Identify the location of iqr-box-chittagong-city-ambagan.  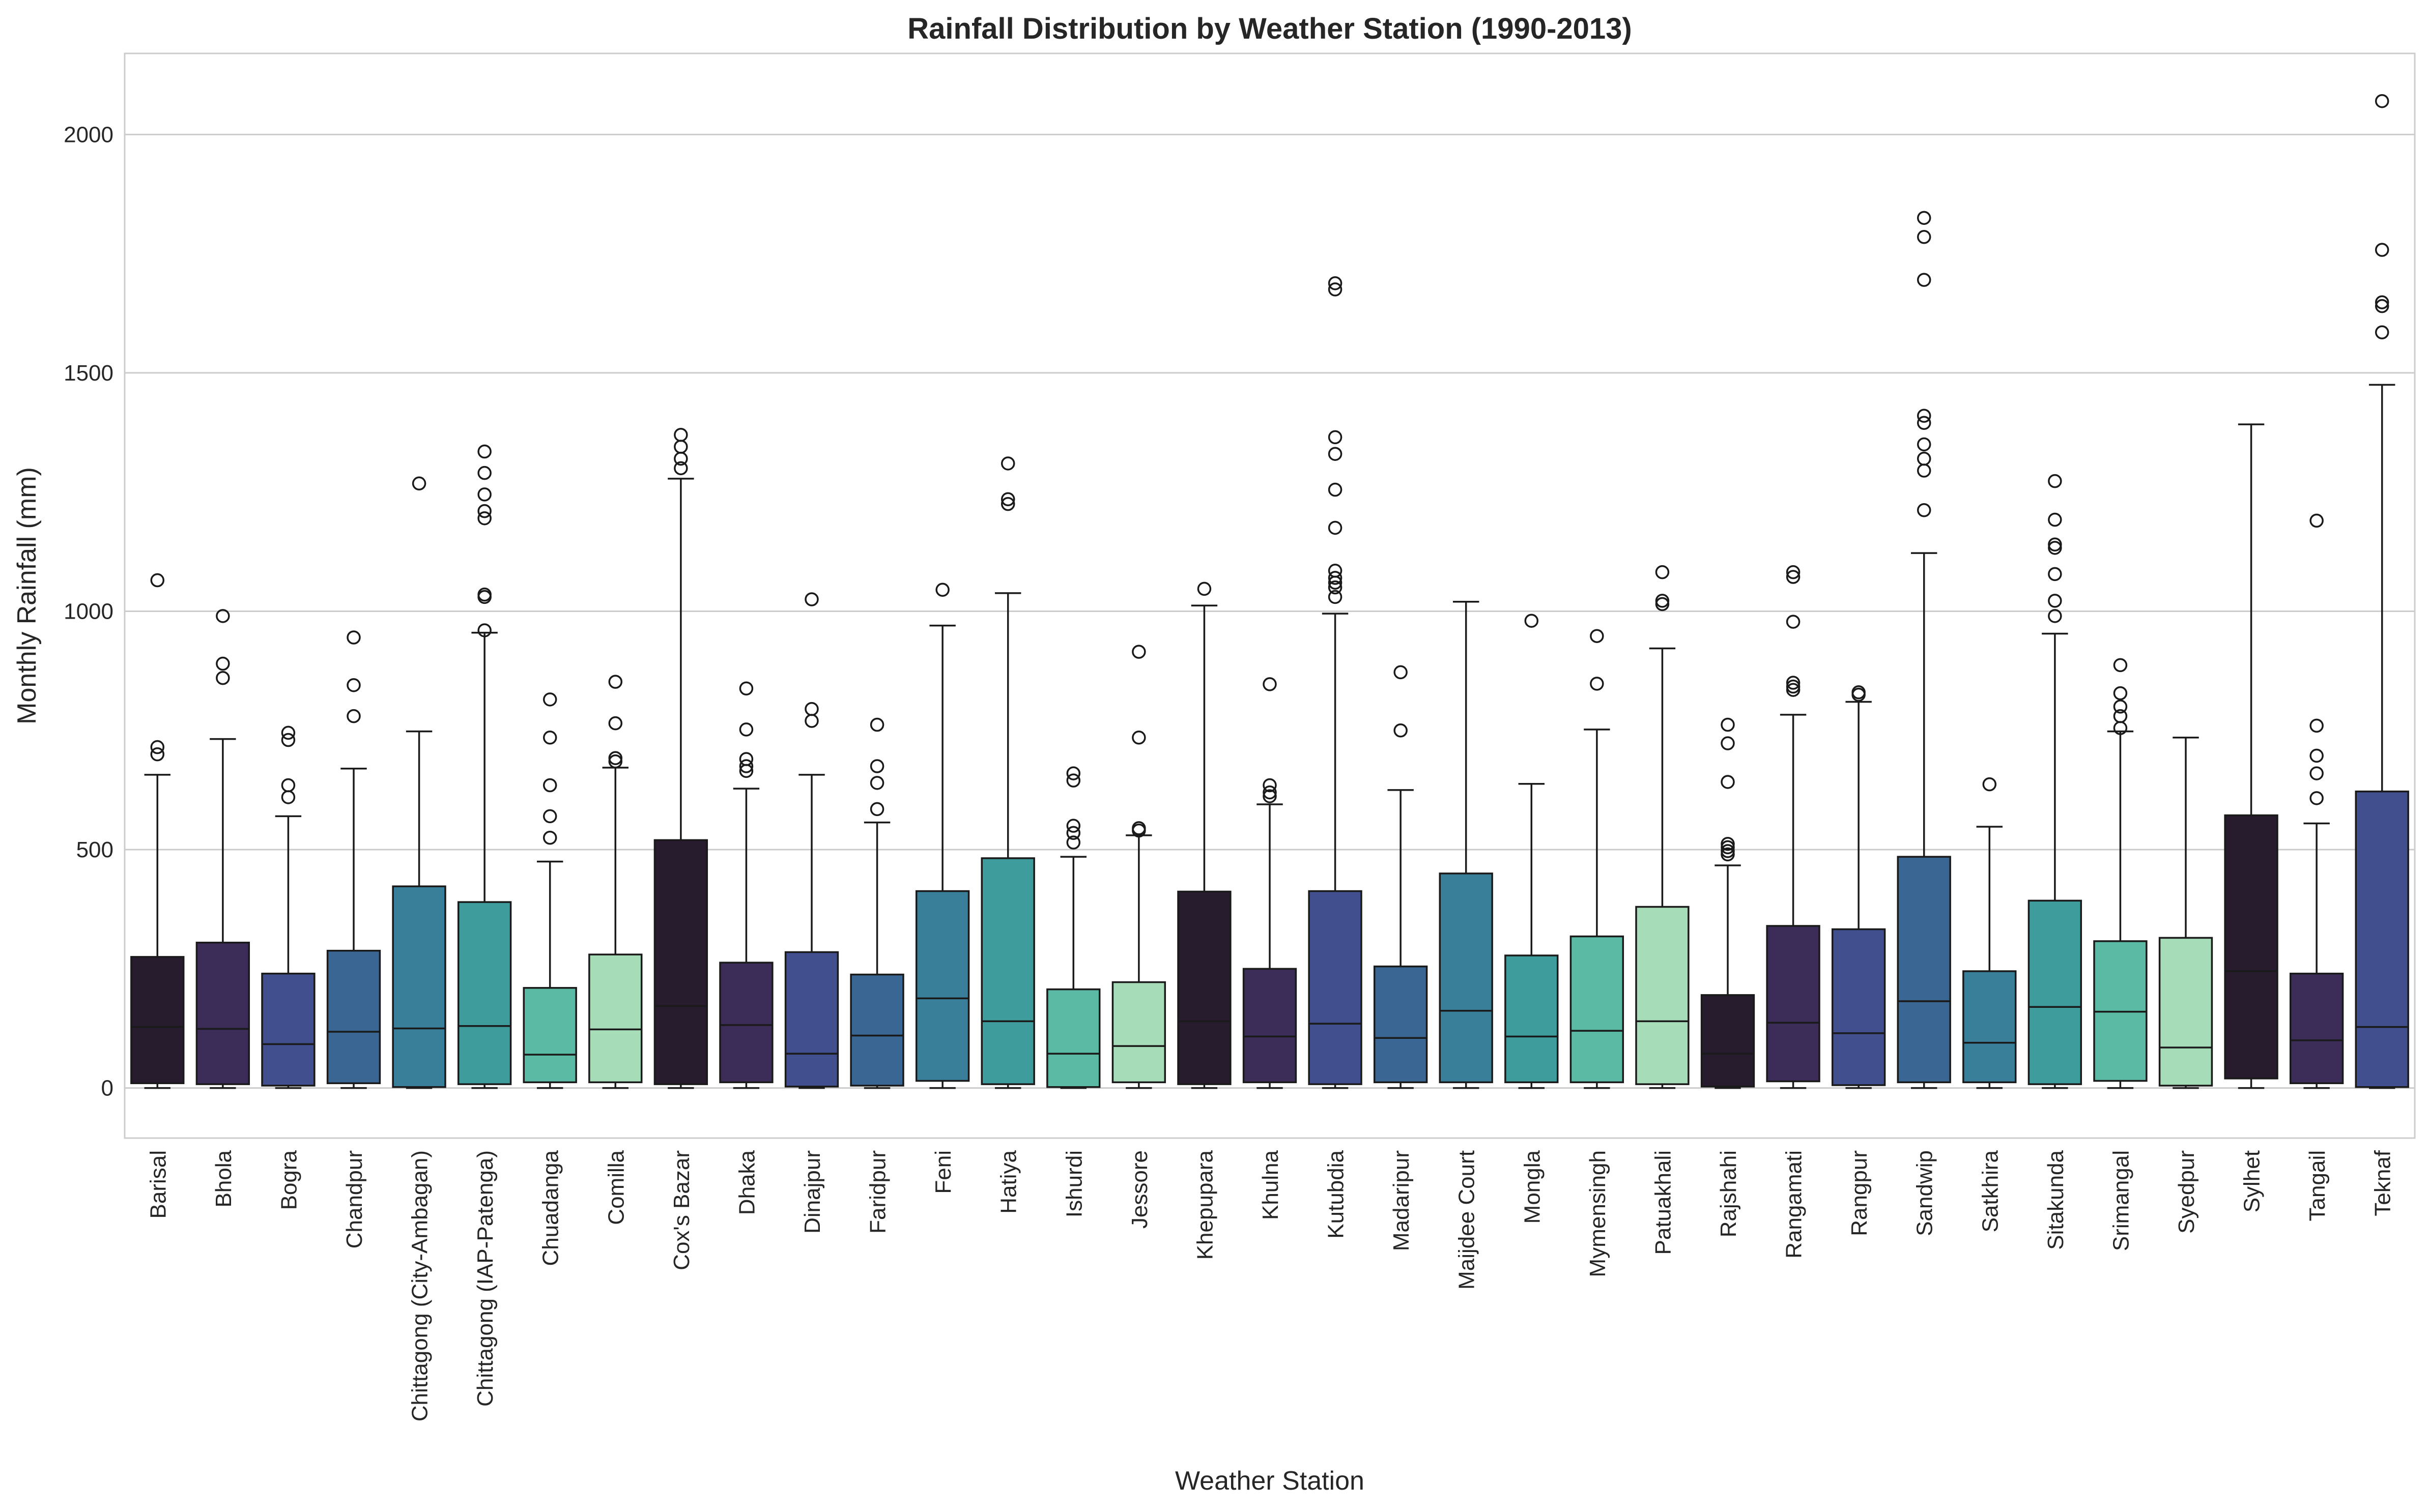
(419, 986).